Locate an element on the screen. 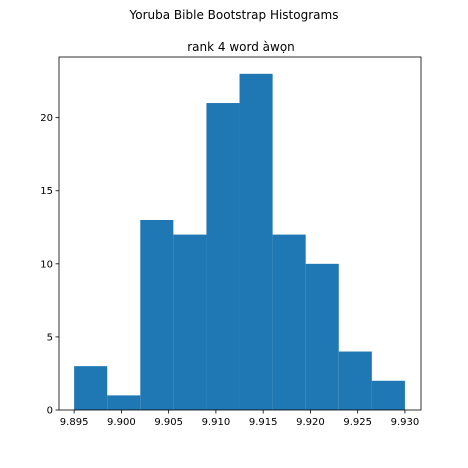 This screenshot has width=468, height=468. x-tick-label: 9.920 is located at coordinates (310, 422).